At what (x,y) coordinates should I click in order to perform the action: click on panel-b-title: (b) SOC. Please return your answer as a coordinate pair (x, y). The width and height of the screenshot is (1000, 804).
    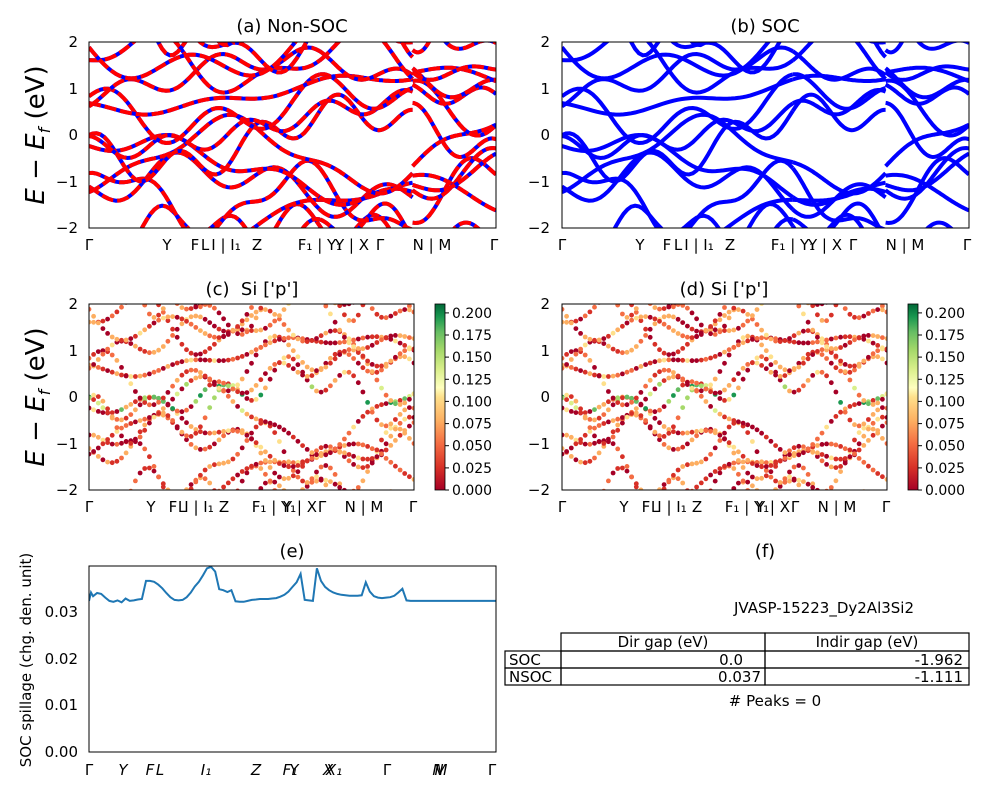
    Looking at the image, I should click on (764, 26).